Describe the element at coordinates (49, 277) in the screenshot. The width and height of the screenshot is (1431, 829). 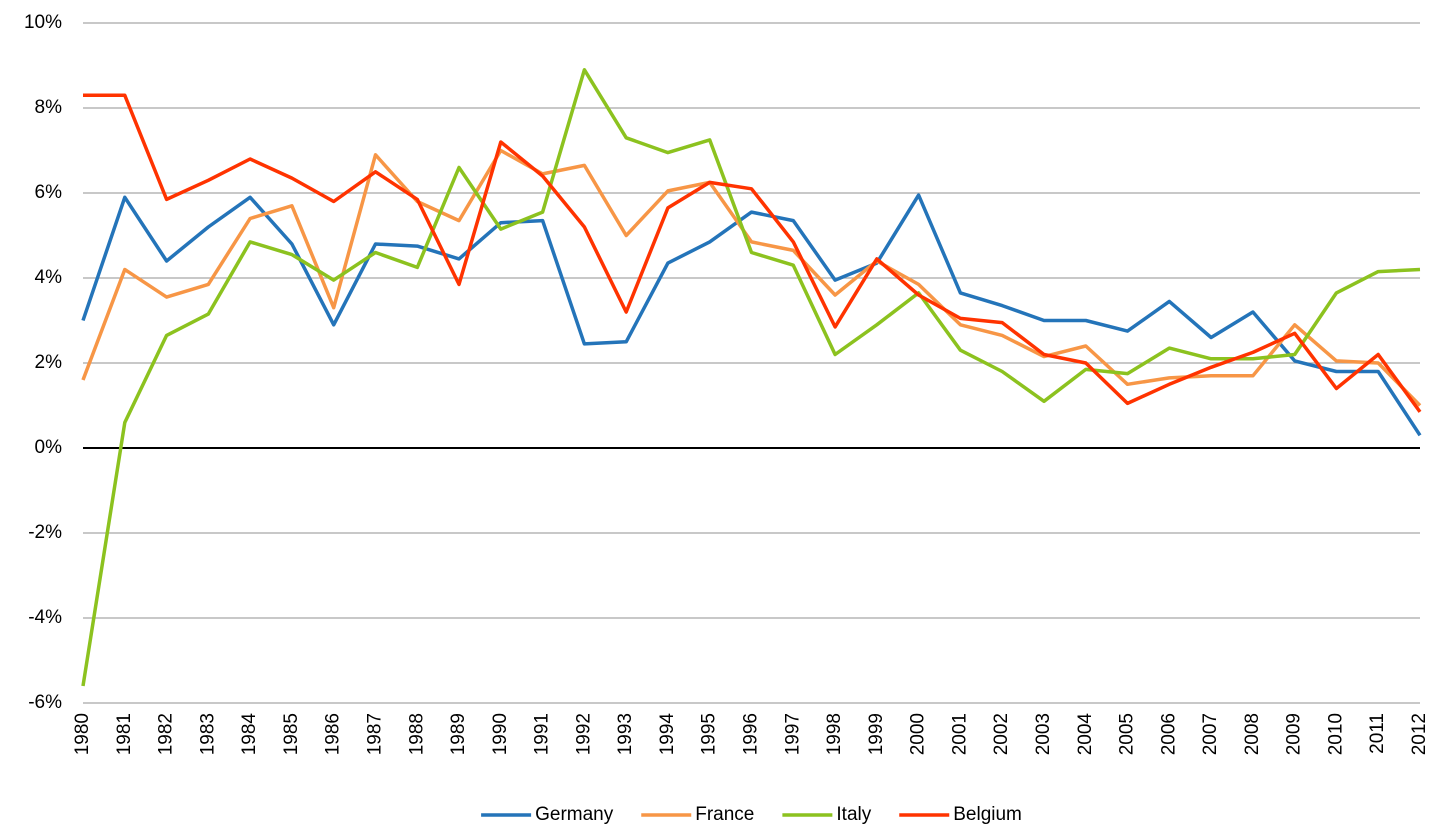
I see `y-tick-label: 4%` at that location.